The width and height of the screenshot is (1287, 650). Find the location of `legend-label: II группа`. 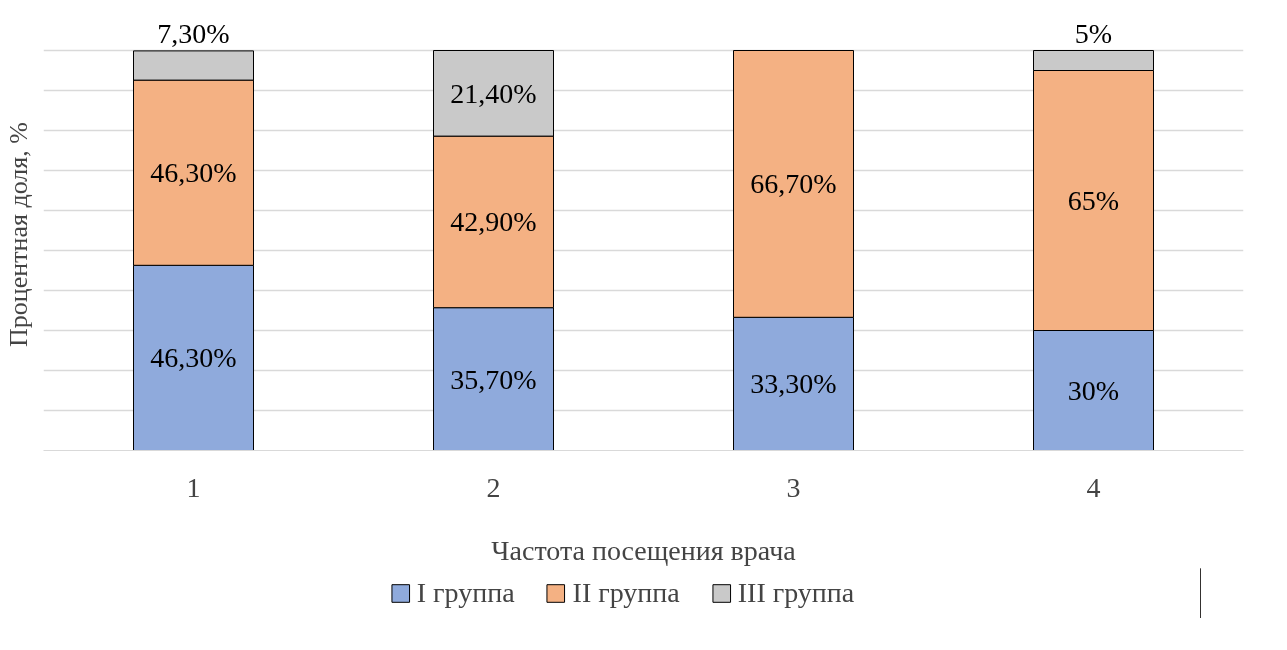

legend-label: II группа is located at coordinates (626, 593).